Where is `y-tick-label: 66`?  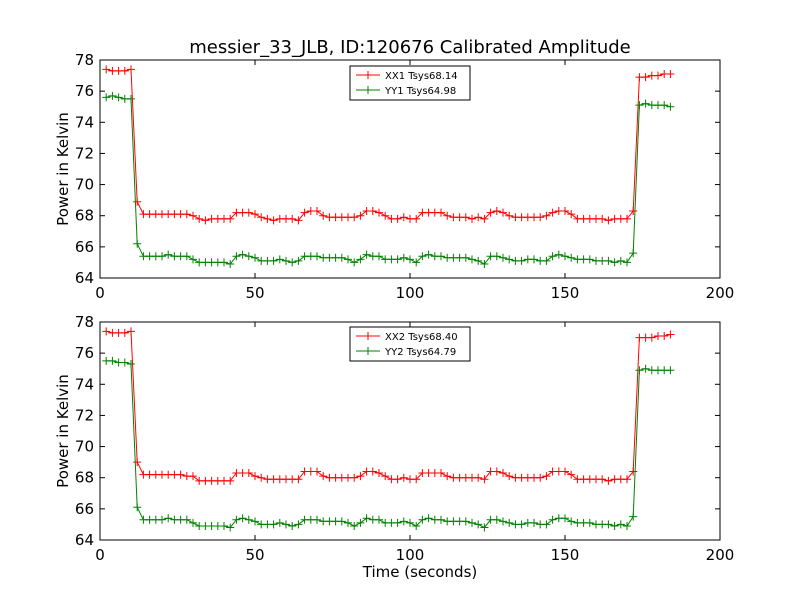 y-tick-label: 66 is located at coordinates (84, 247).